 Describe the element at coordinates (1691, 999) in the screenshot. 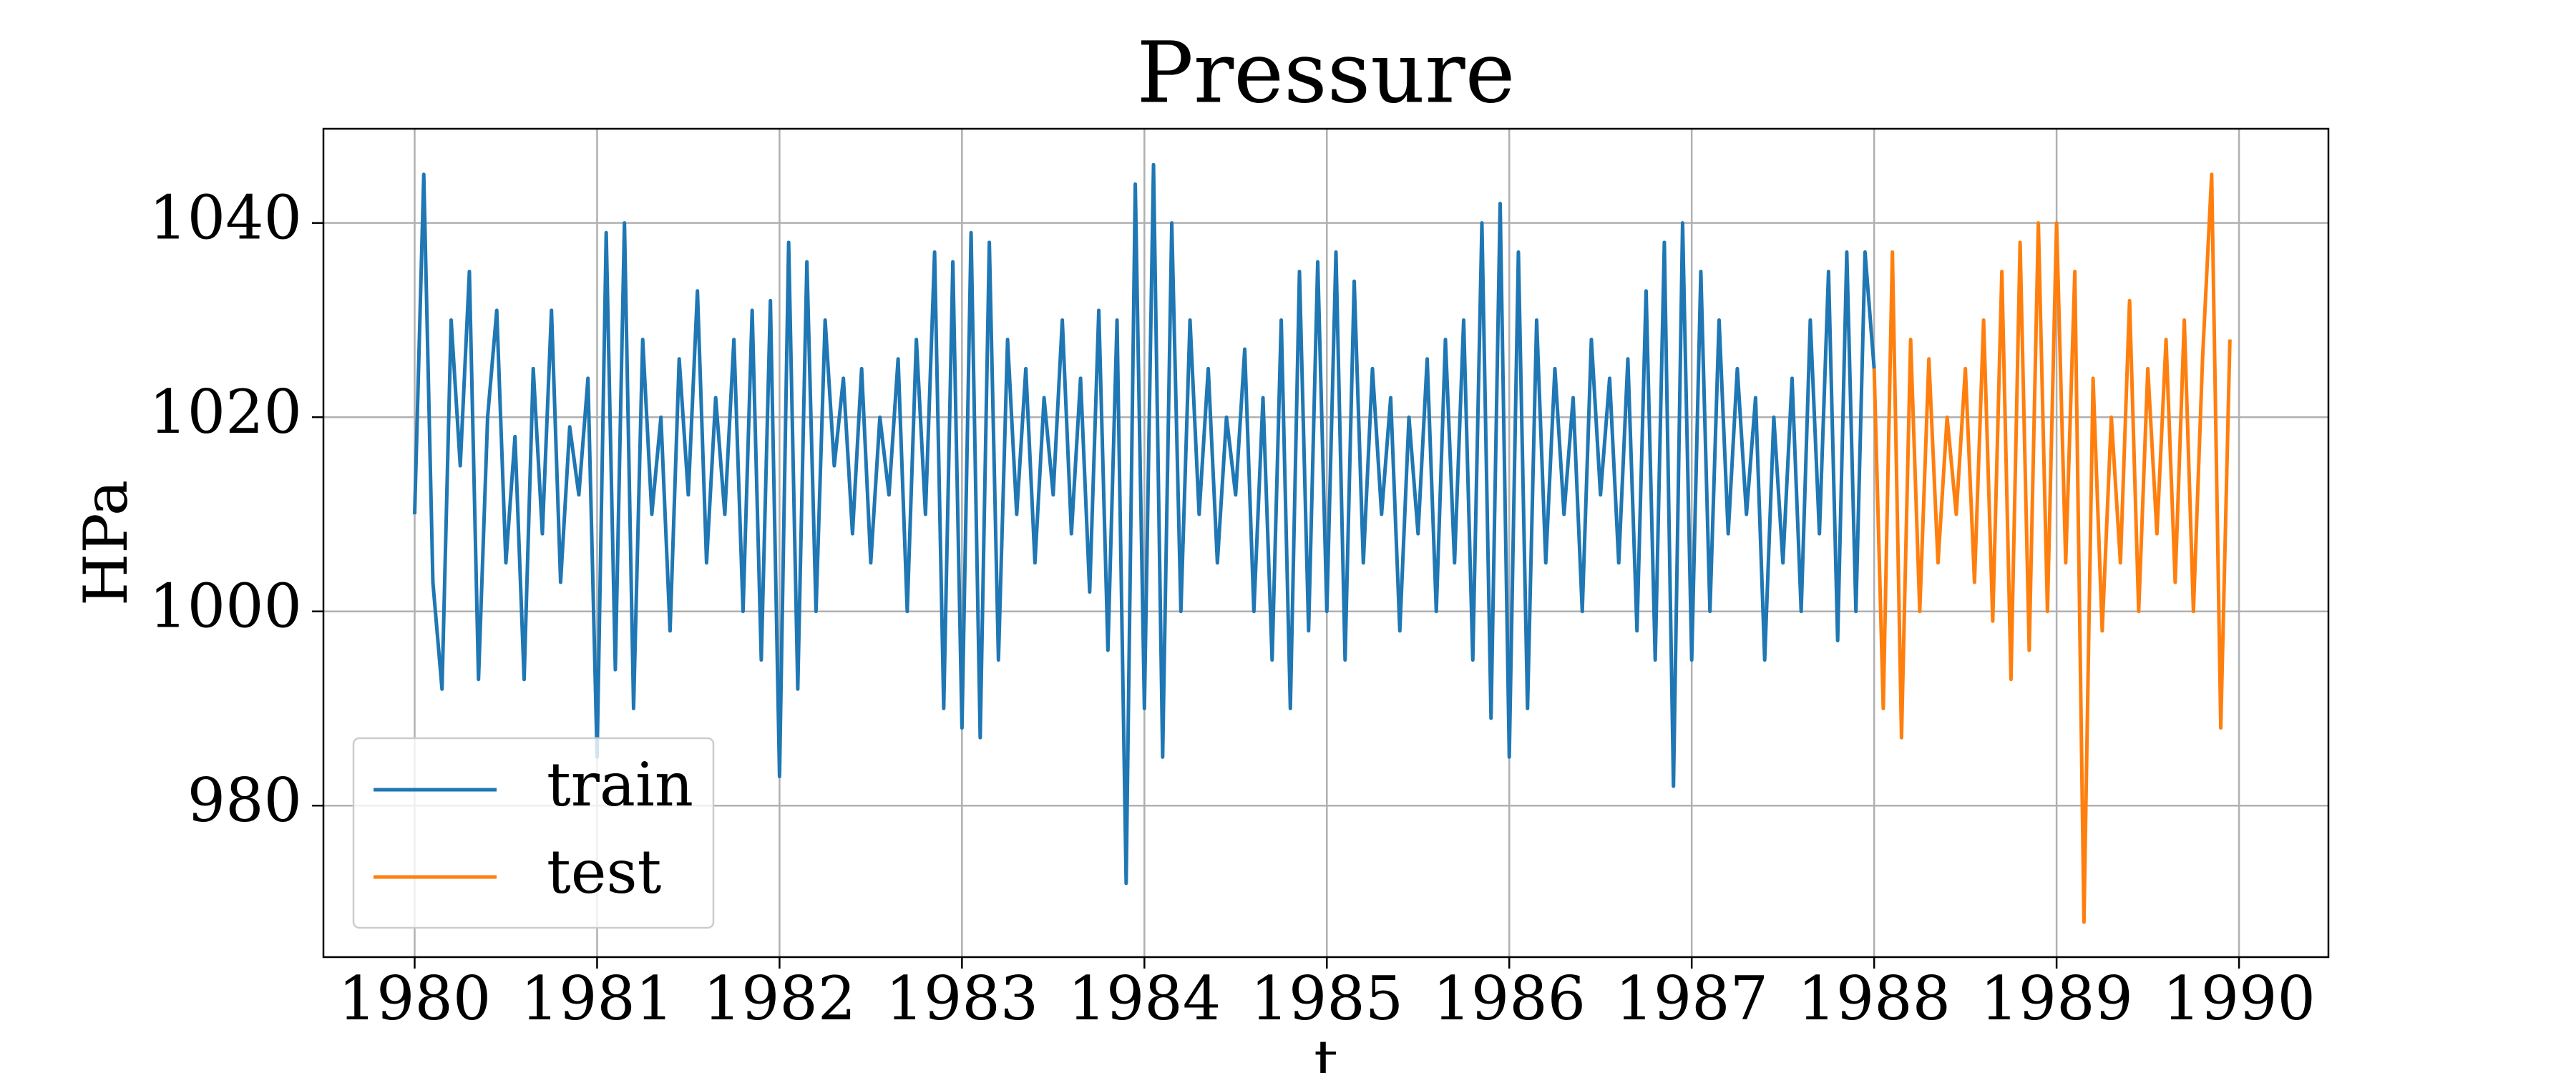

I see `x-tick-label: 1987` at that location.